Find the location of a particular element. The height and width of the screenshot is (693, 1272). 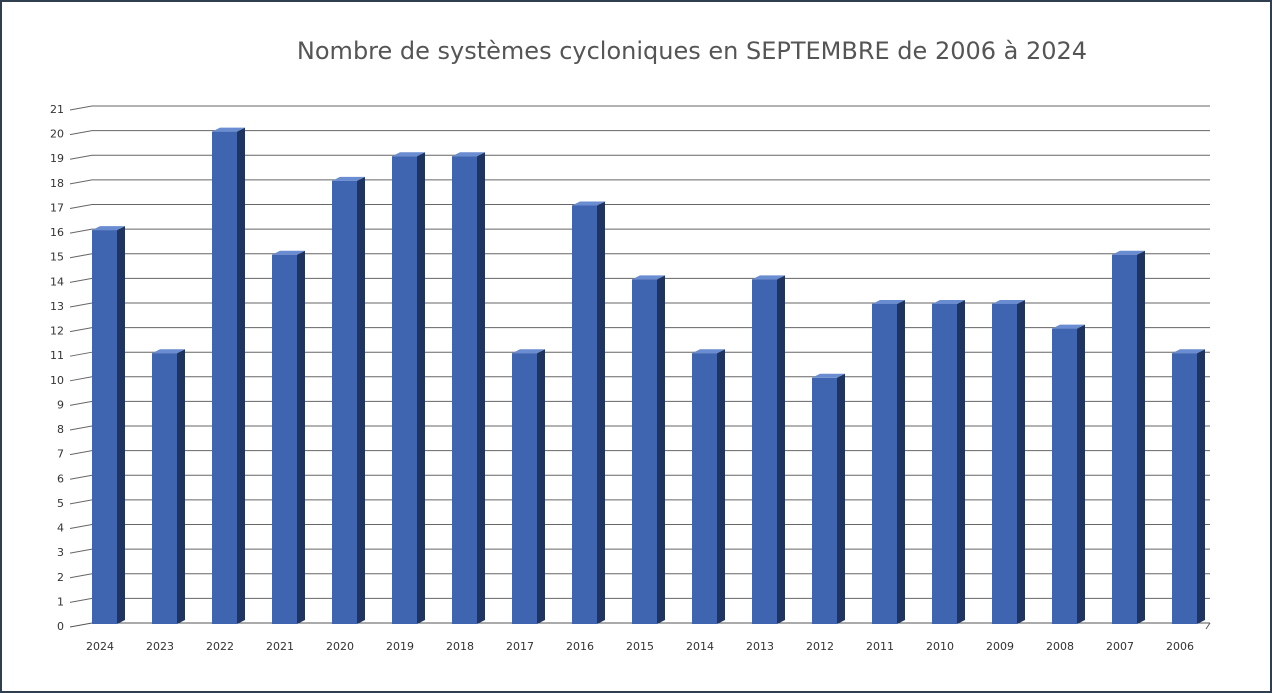

y-tick-label: 12 is located at coordinates (57, 331).